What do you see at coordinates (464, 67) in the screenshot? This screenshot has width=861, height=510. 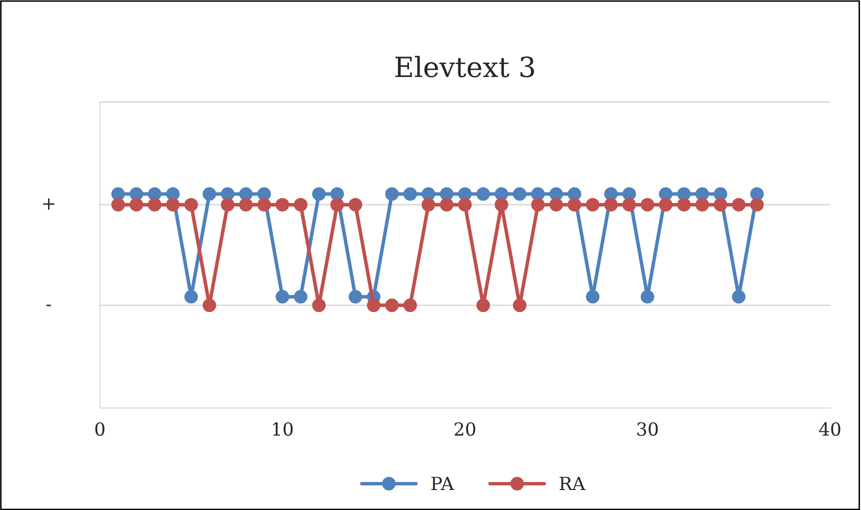 I see `chart-title: Elevtext 3` at bounding box center [464, 67].